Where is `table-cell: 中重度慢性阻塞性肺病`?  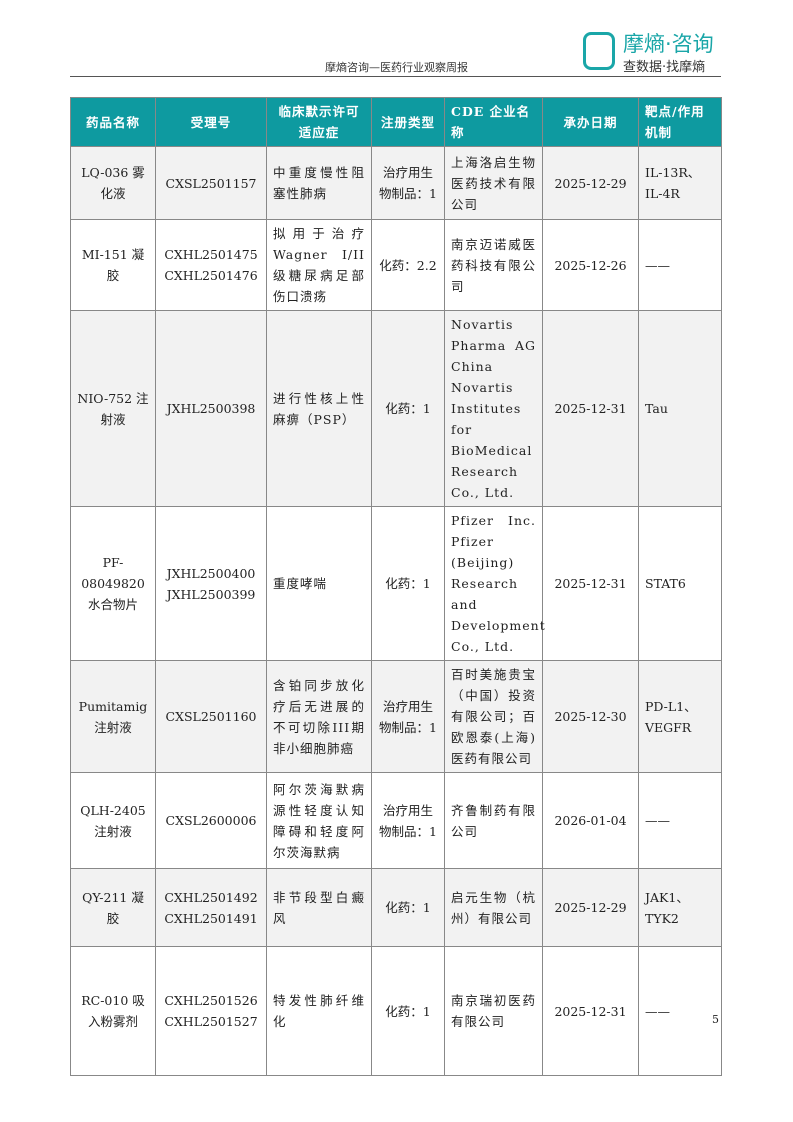 table-cell: 中重度慢性阻塞性肺病 is located at coordinates (319, 183).